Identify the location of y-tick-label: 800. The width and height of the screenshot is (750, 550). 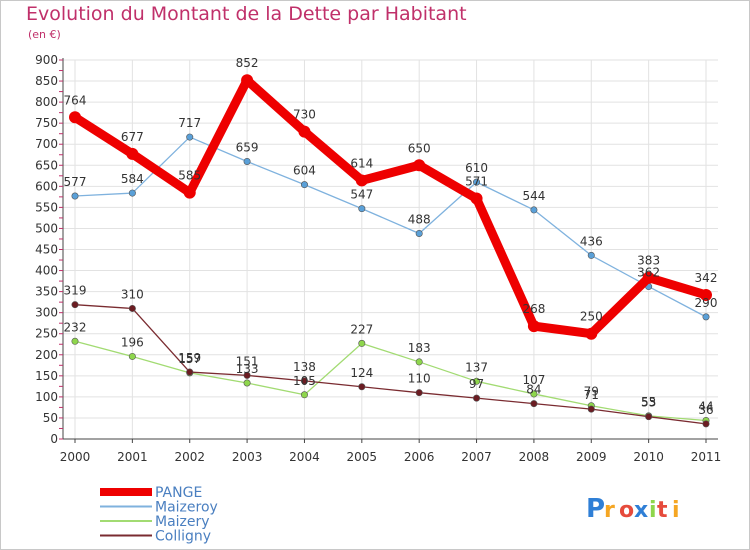
(46, 102).